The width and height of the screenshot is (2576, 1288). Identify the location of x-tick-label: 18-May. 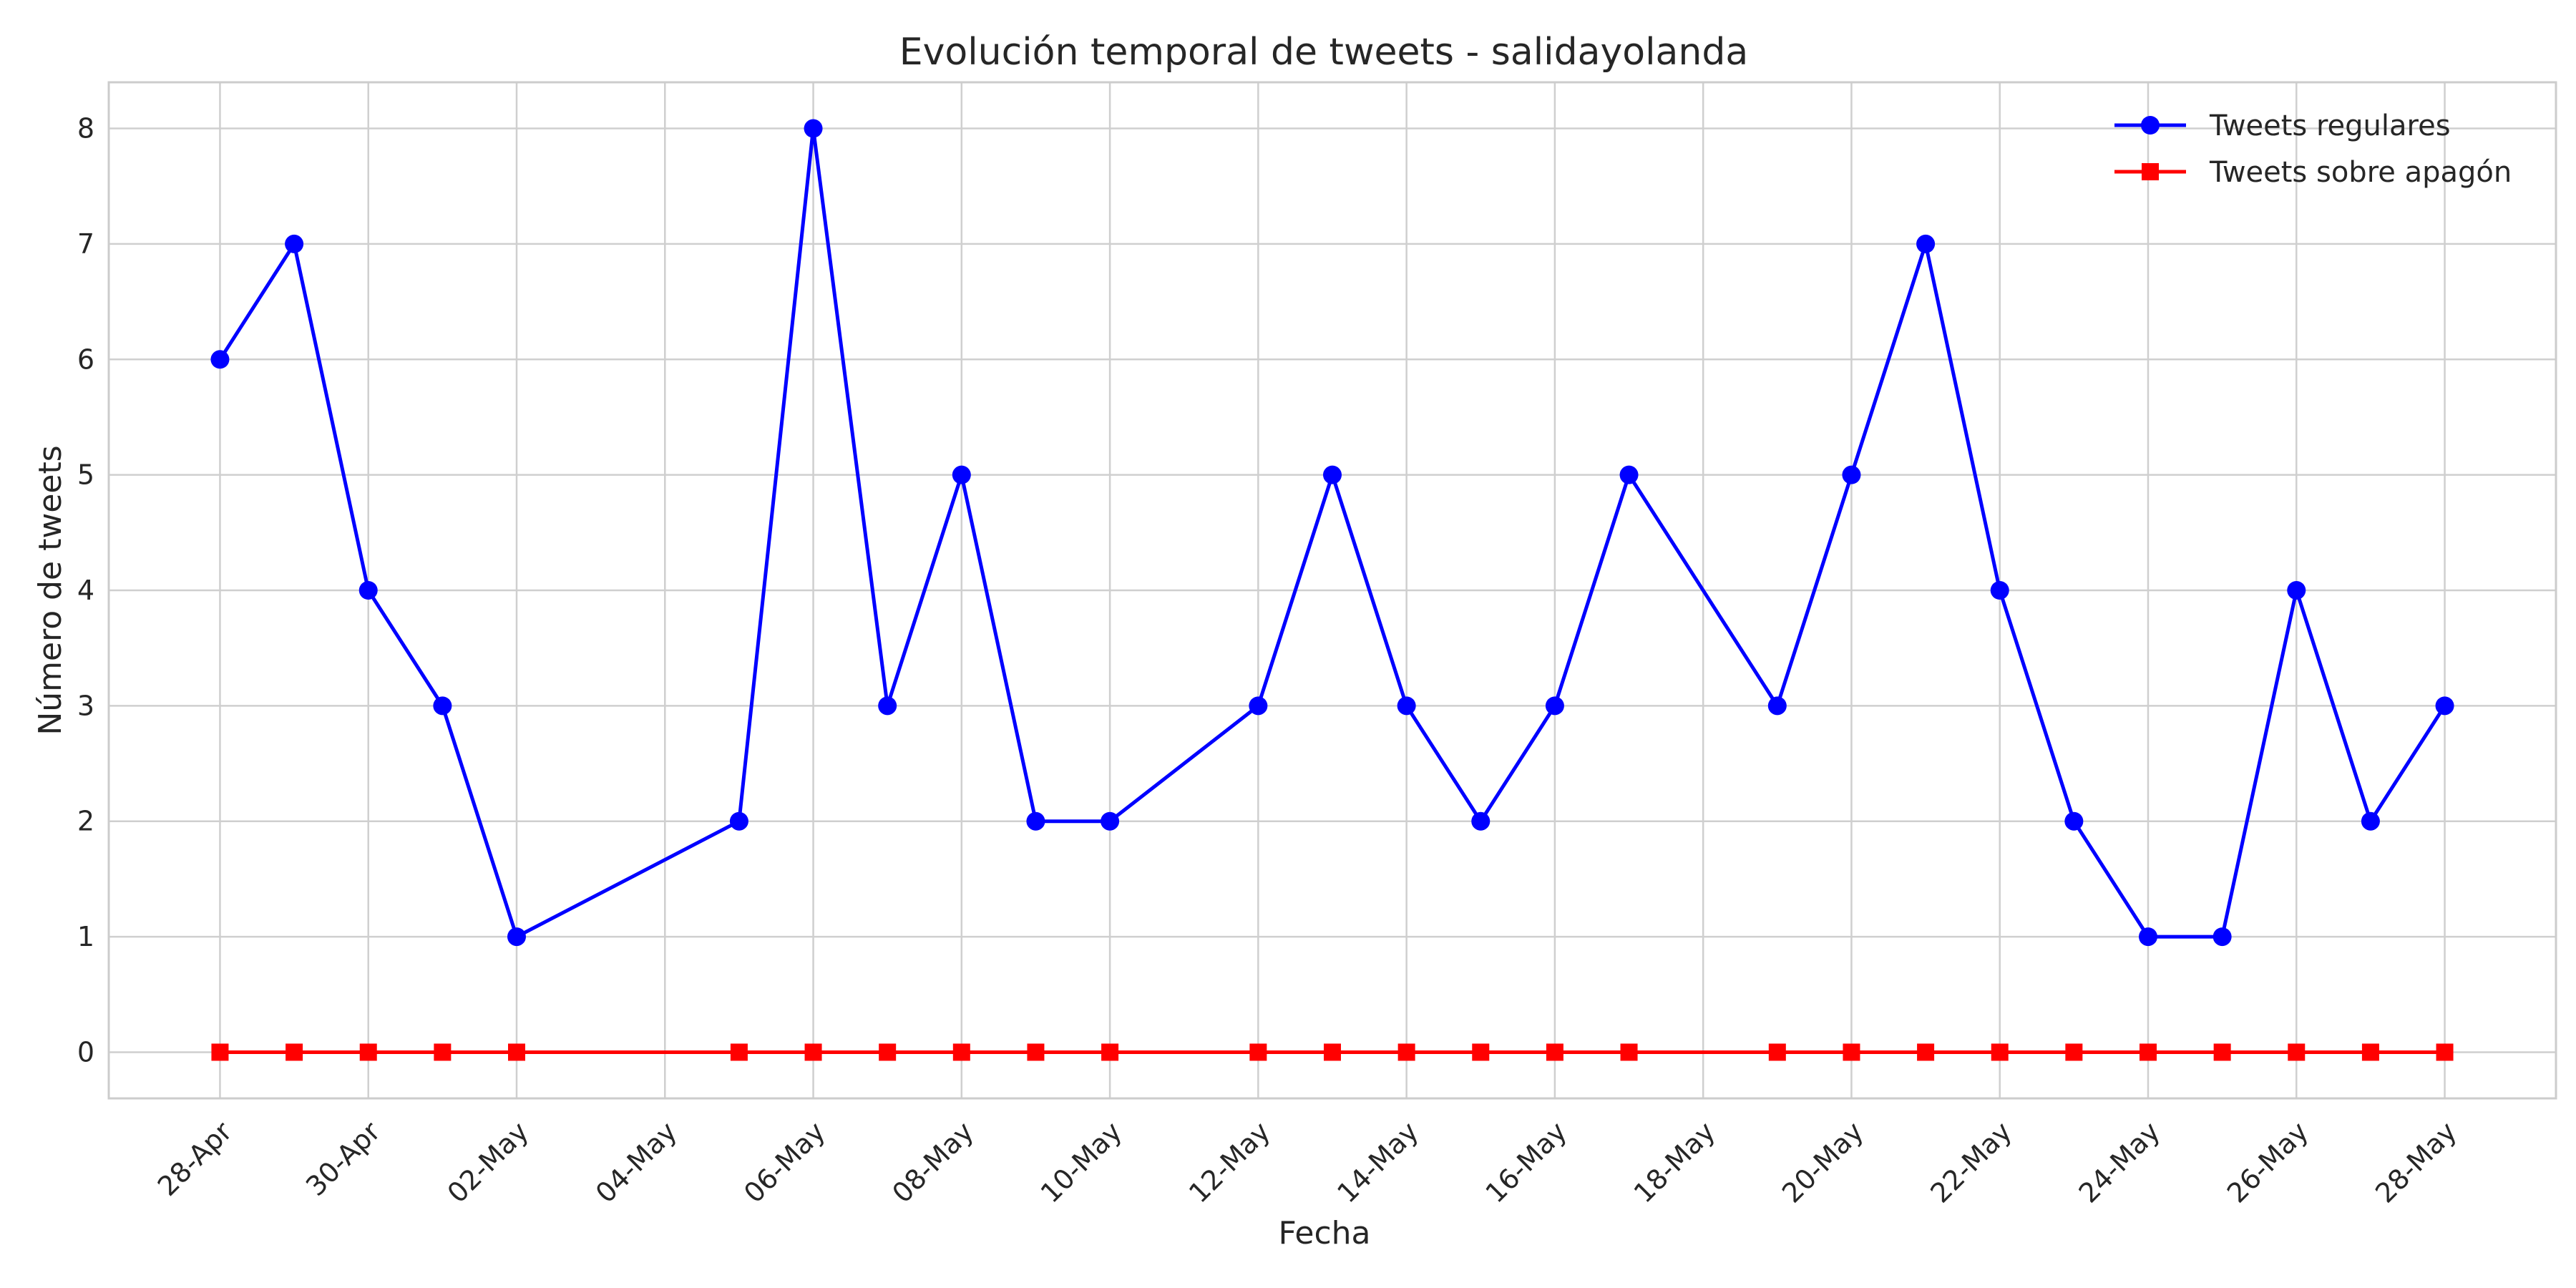
(1675, 1162).